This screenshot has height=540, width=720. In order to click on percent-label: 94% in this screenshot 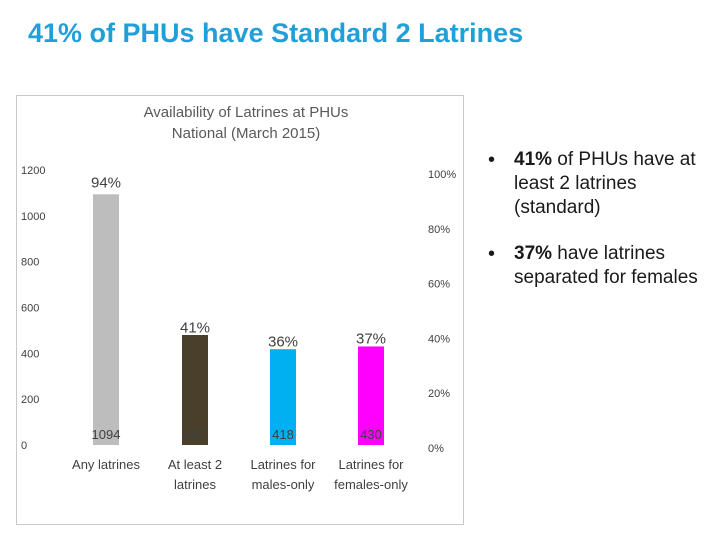, I will do `click(106, 182)`.